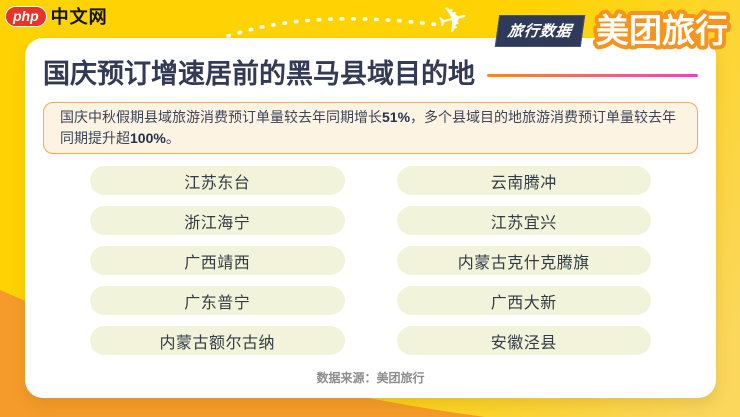  I want to click on meituan-travel-logo-text: 美团旅行, so click(662, 30).